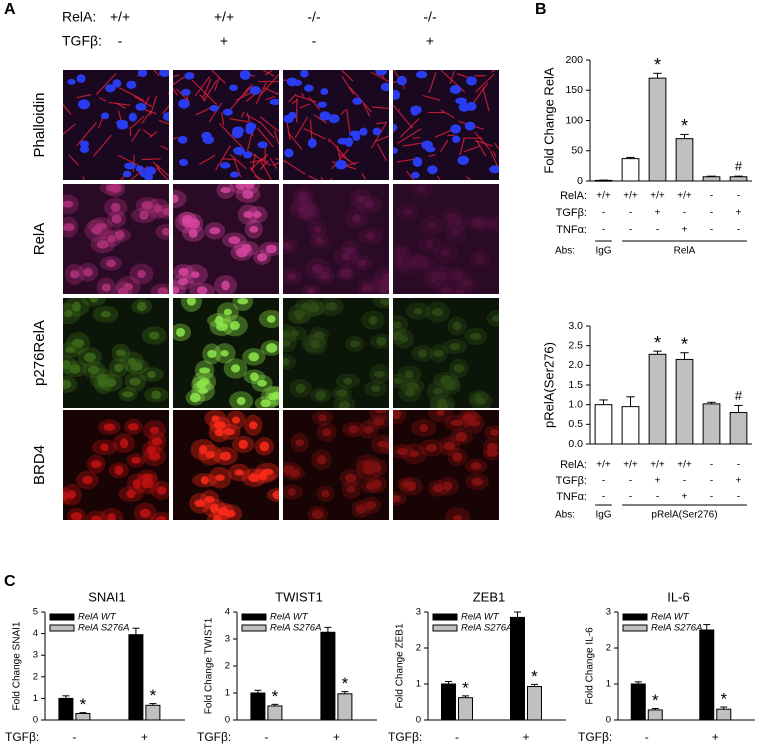 The height and width of the screenshot is (745, 760). I want to click on legend-label: RelA S276A, so click(103, 628).